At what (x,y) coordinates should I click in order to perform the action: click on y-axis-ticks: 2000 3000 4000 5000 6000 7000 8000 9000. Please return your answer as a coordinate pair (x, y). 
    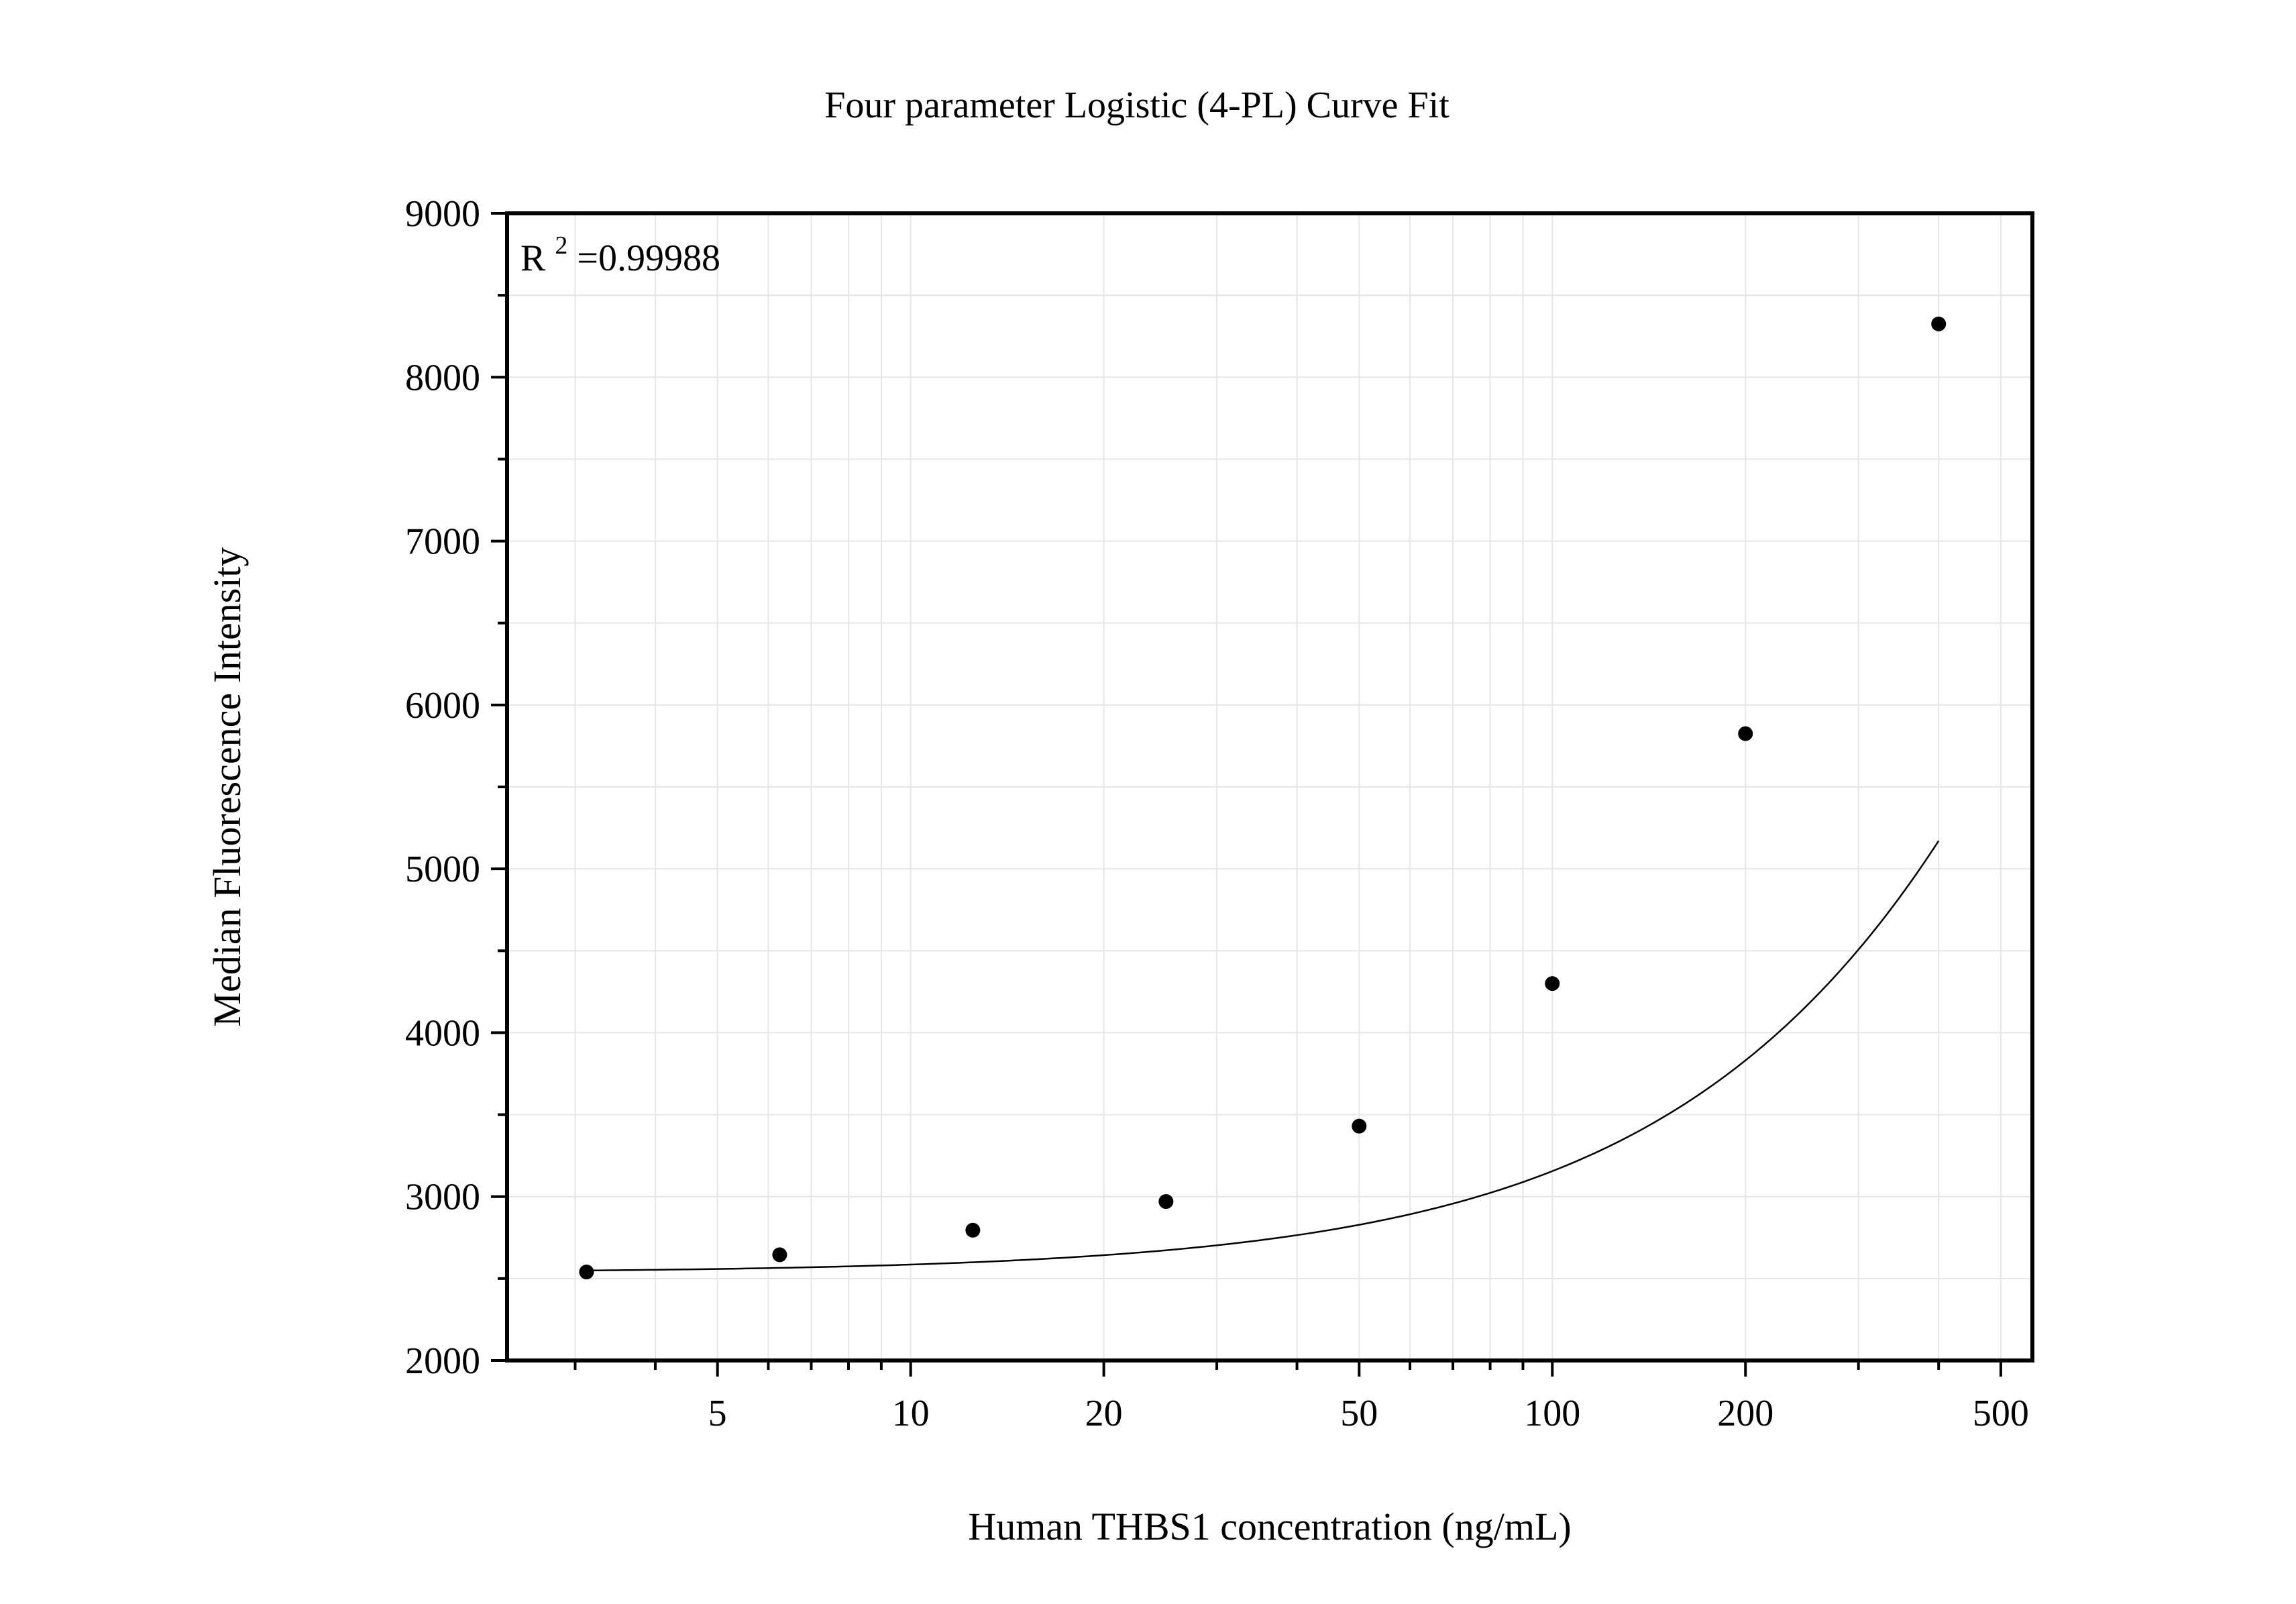
    Looking at the image, I should click on (456, 787).